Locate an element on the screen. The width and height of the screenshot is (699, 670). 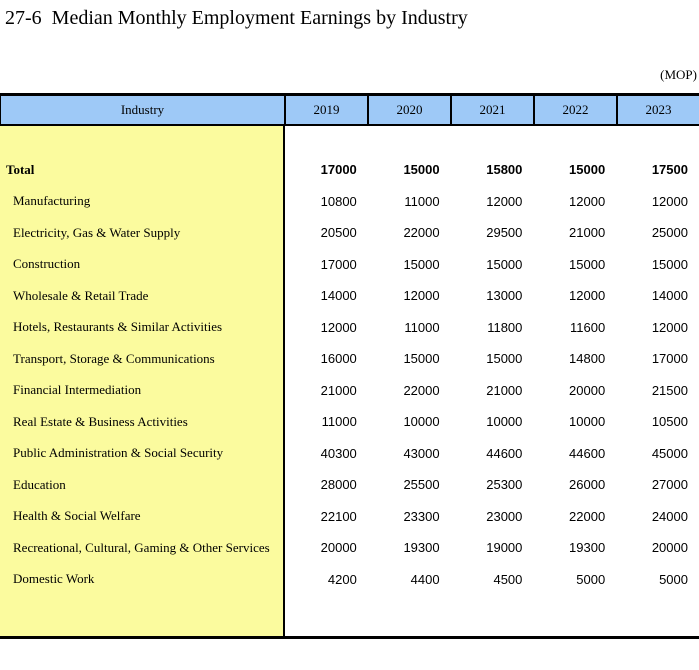
table-row-domestic-work: Domestic Work 4200 4400 4500 5000 5000 is located at coordinates (349, 579).